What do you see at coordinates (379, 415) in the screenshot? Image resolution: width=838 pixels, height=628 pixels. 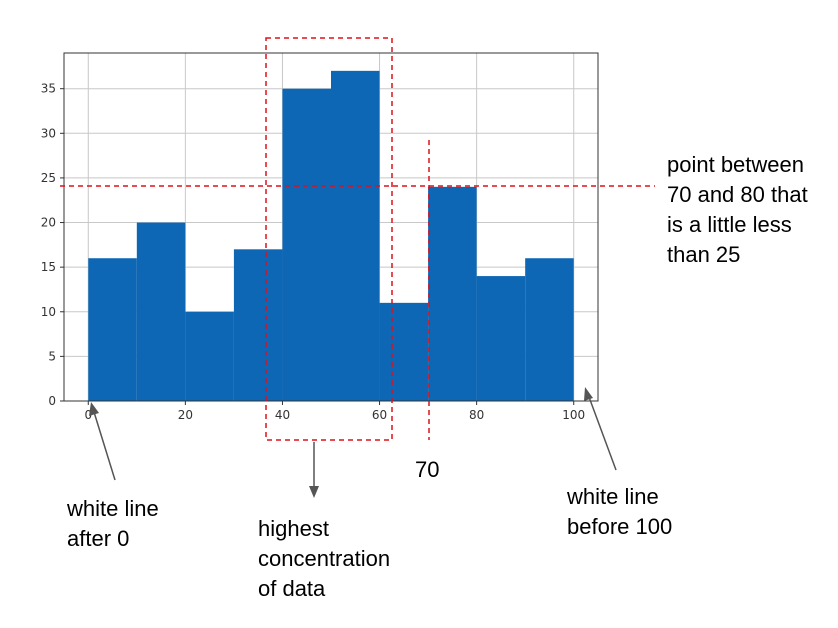 I see `x-tick-label: 60` at bounding box center [379, 415].